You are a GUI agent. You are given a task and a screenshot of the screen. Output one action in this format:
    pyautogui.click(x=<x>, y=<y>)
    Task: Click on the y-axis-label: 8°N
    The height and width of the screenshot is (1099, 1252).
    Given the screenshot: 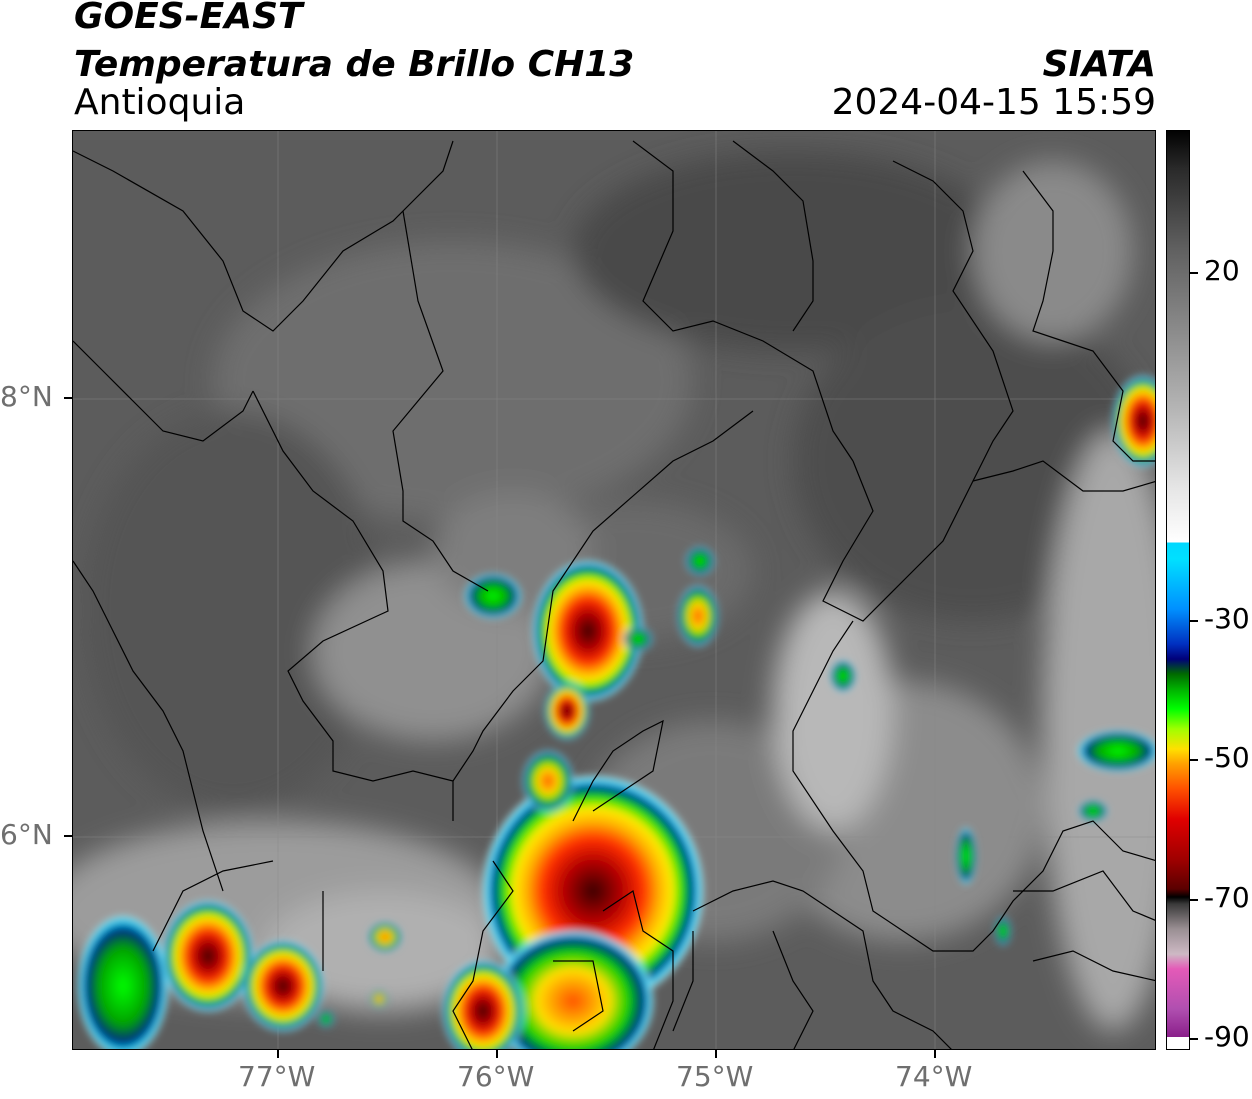 What is the action you would take?
    pyautogui.click(x=26, y=396)
    